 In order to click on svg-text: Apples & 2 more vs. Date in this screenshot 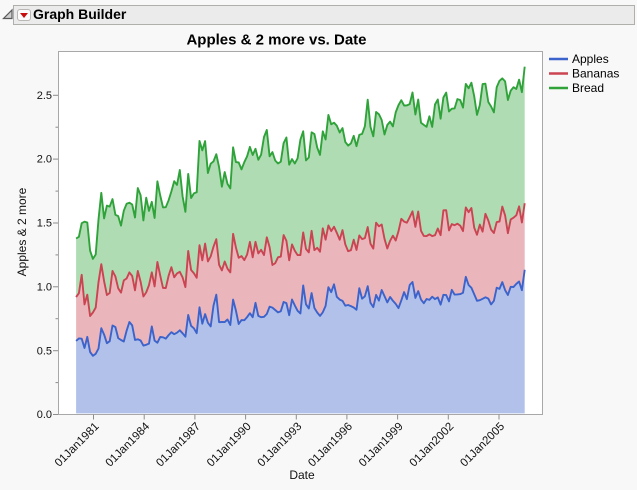, I will do `click(276, 40)`.